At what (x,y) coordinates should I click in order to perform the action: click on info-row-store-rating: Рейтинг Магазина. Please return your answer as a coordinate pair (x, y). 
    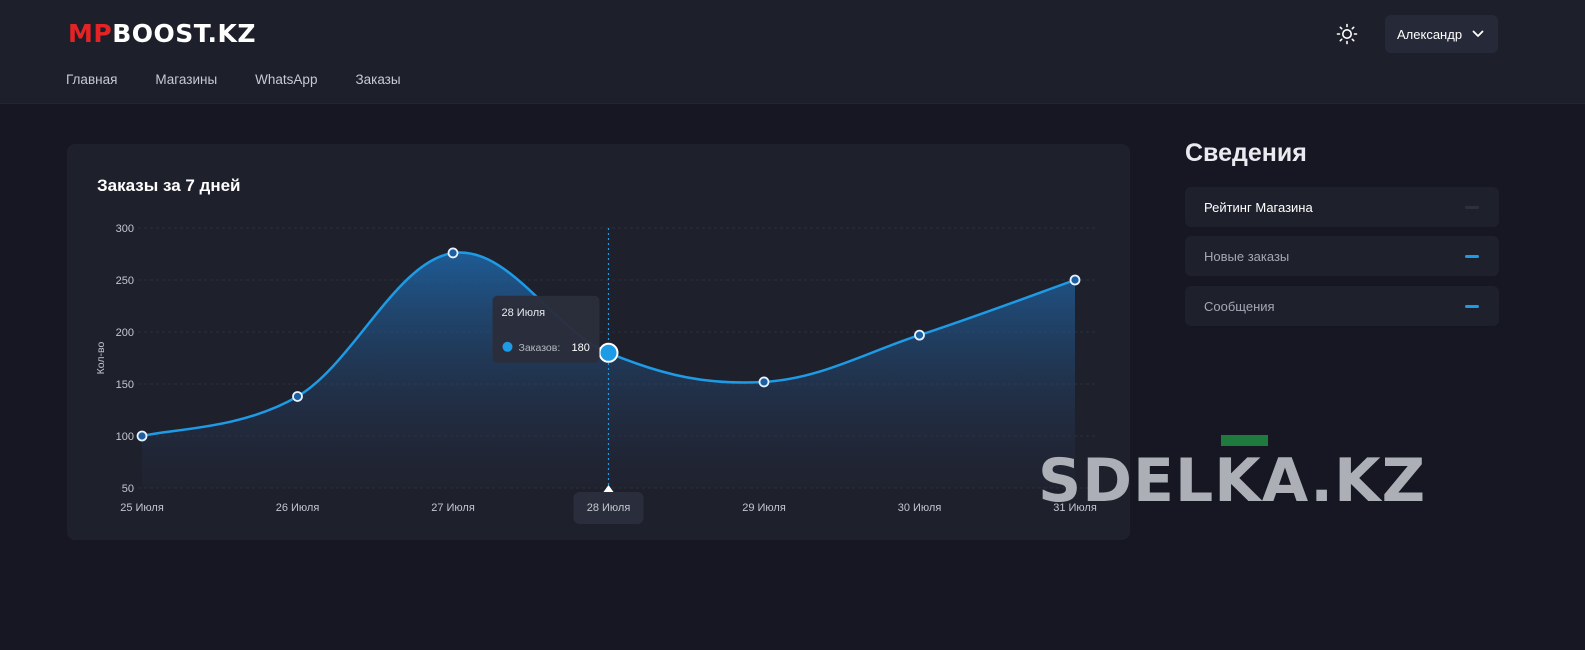
    Looking at the image, I should click on (1342, 207).